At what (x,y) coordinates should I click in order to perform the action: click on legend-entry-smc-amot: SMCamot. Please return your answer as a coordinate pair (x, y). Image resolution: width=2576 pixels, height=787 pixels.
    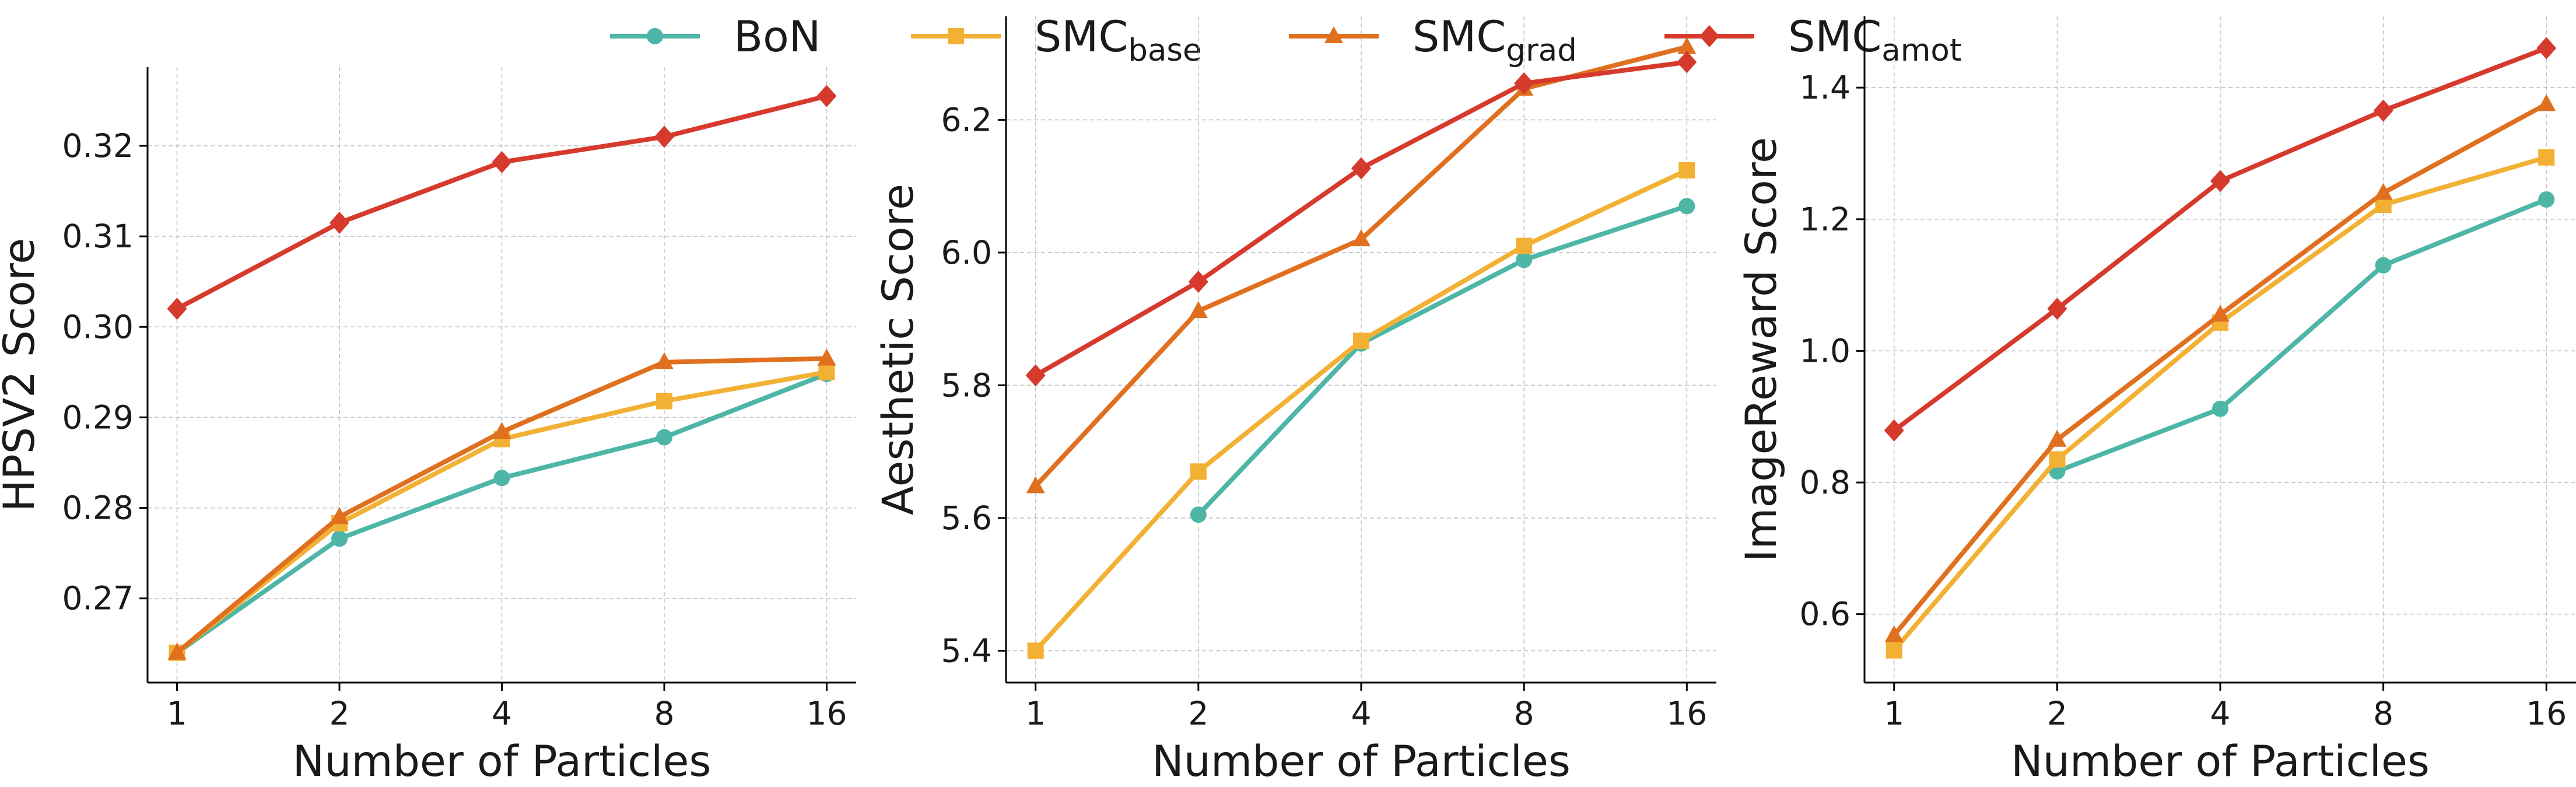
    Looking at the image, I should click on (1813, 40).